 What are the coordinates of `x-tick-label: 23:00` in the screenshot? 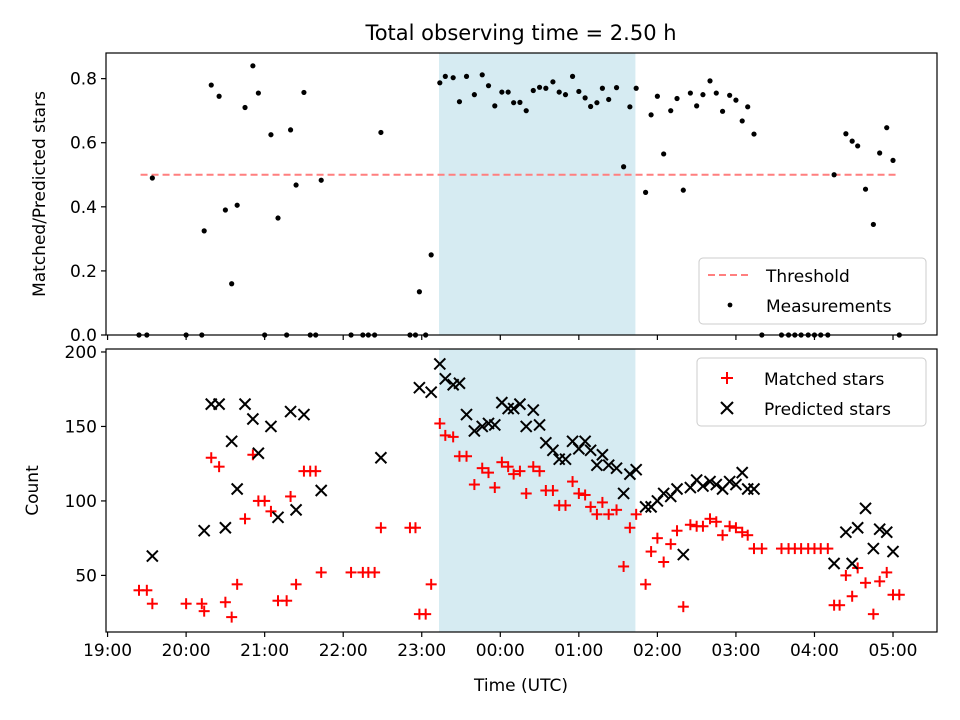 It's located at (421, 651).